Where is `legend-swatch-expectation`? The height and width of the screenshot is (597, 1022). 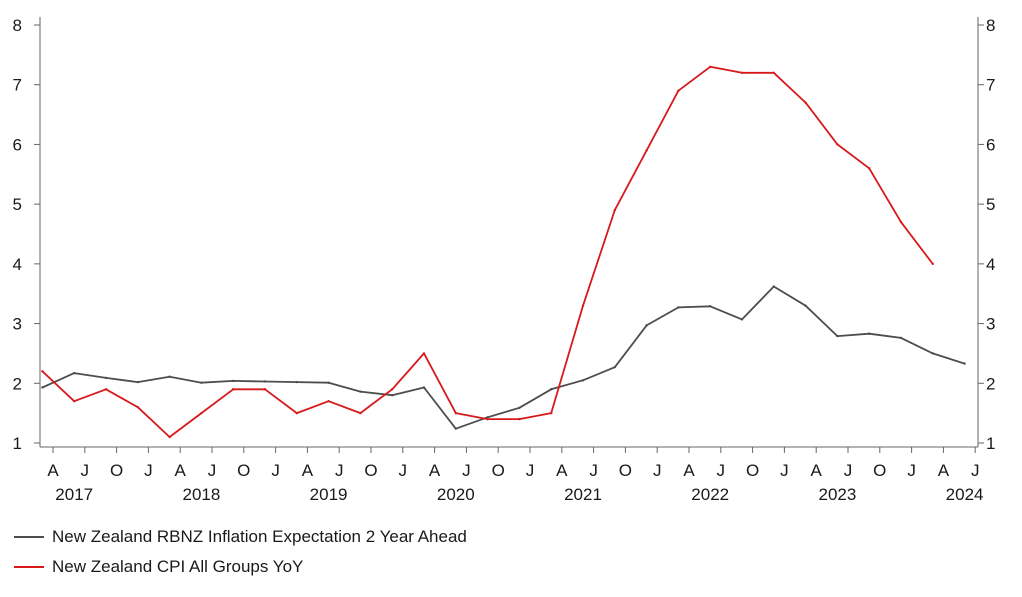
legend-swatch-expectation is located at coordinates (29, 537).